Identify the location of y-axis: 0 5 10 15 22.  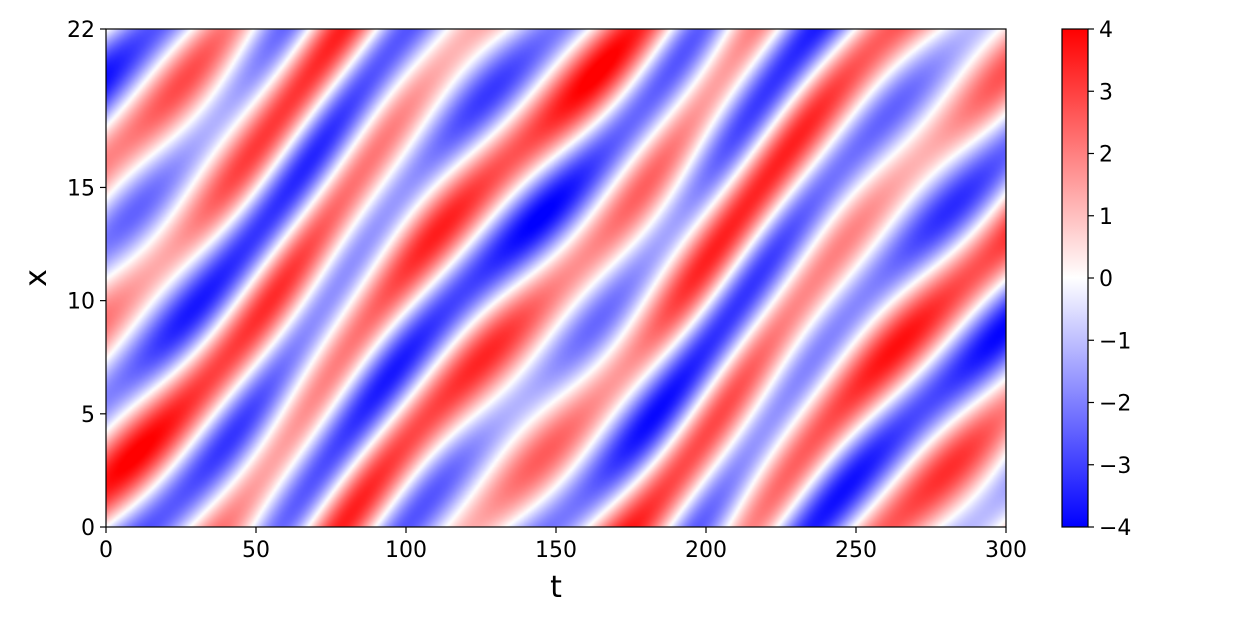
(86, 279).